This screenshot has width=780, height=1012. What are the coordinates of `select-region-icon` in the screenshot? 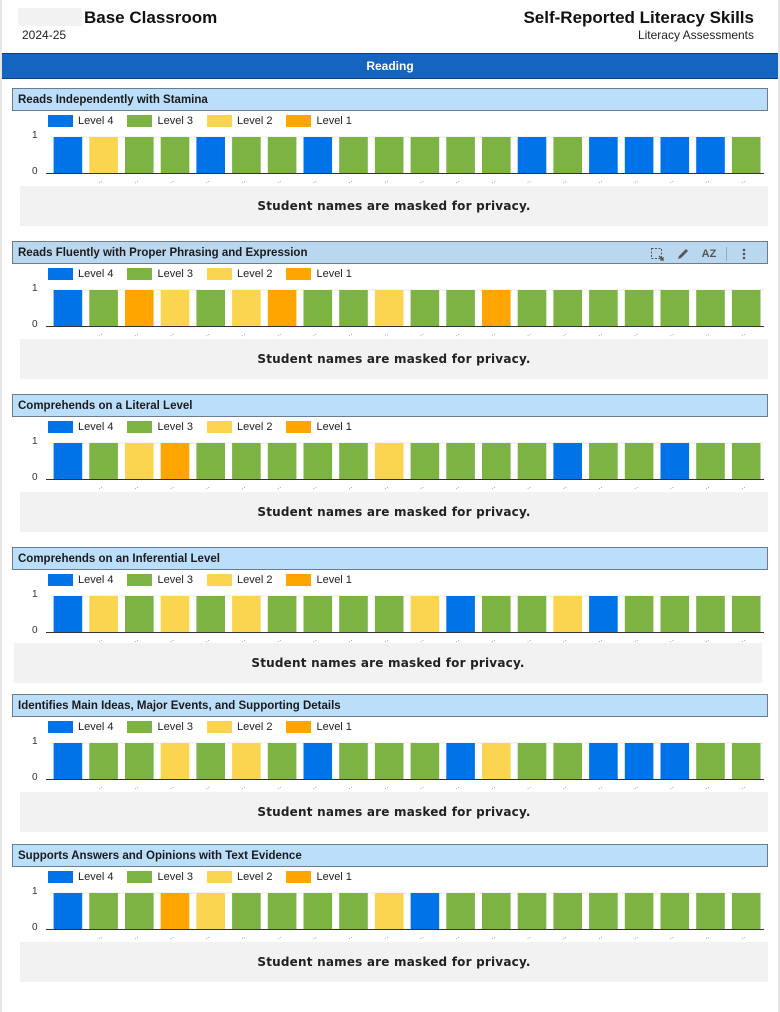 It's located at (657, 254).